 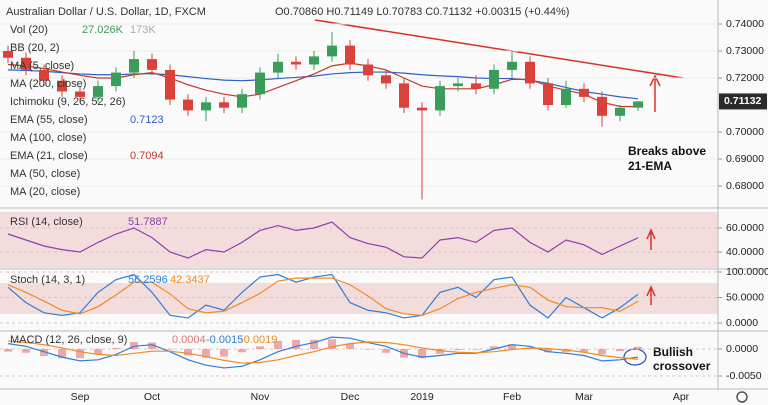 I want to click on x-tick-label: Mar, so click(x=584, y=397).